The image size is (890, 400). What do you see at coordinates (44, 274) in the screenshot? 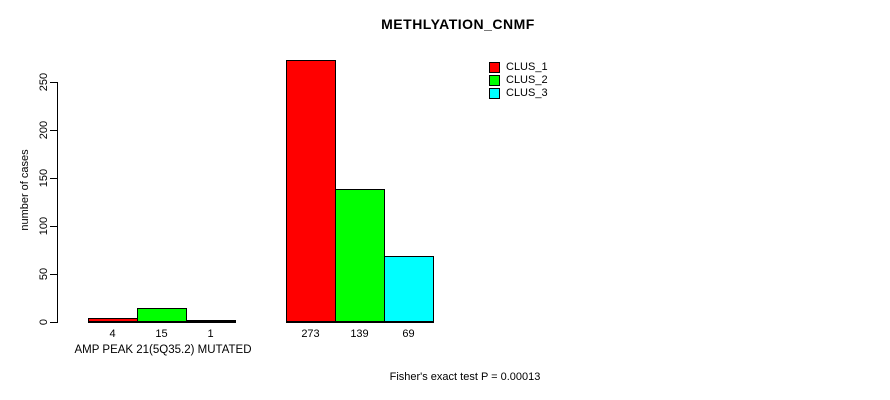
I see `y-tick-label: 50` at bounding box center [44, 274].